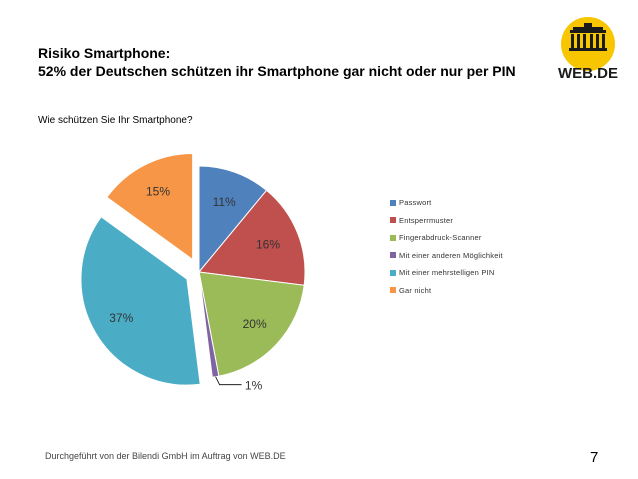 Image resolution: width=638 pixels, height=479 pixels. What do you see at coordinates (104, 53) in the screenshot?
I see `title-line-1: Risiko Smartphone:` at bounding box center [104, 53].